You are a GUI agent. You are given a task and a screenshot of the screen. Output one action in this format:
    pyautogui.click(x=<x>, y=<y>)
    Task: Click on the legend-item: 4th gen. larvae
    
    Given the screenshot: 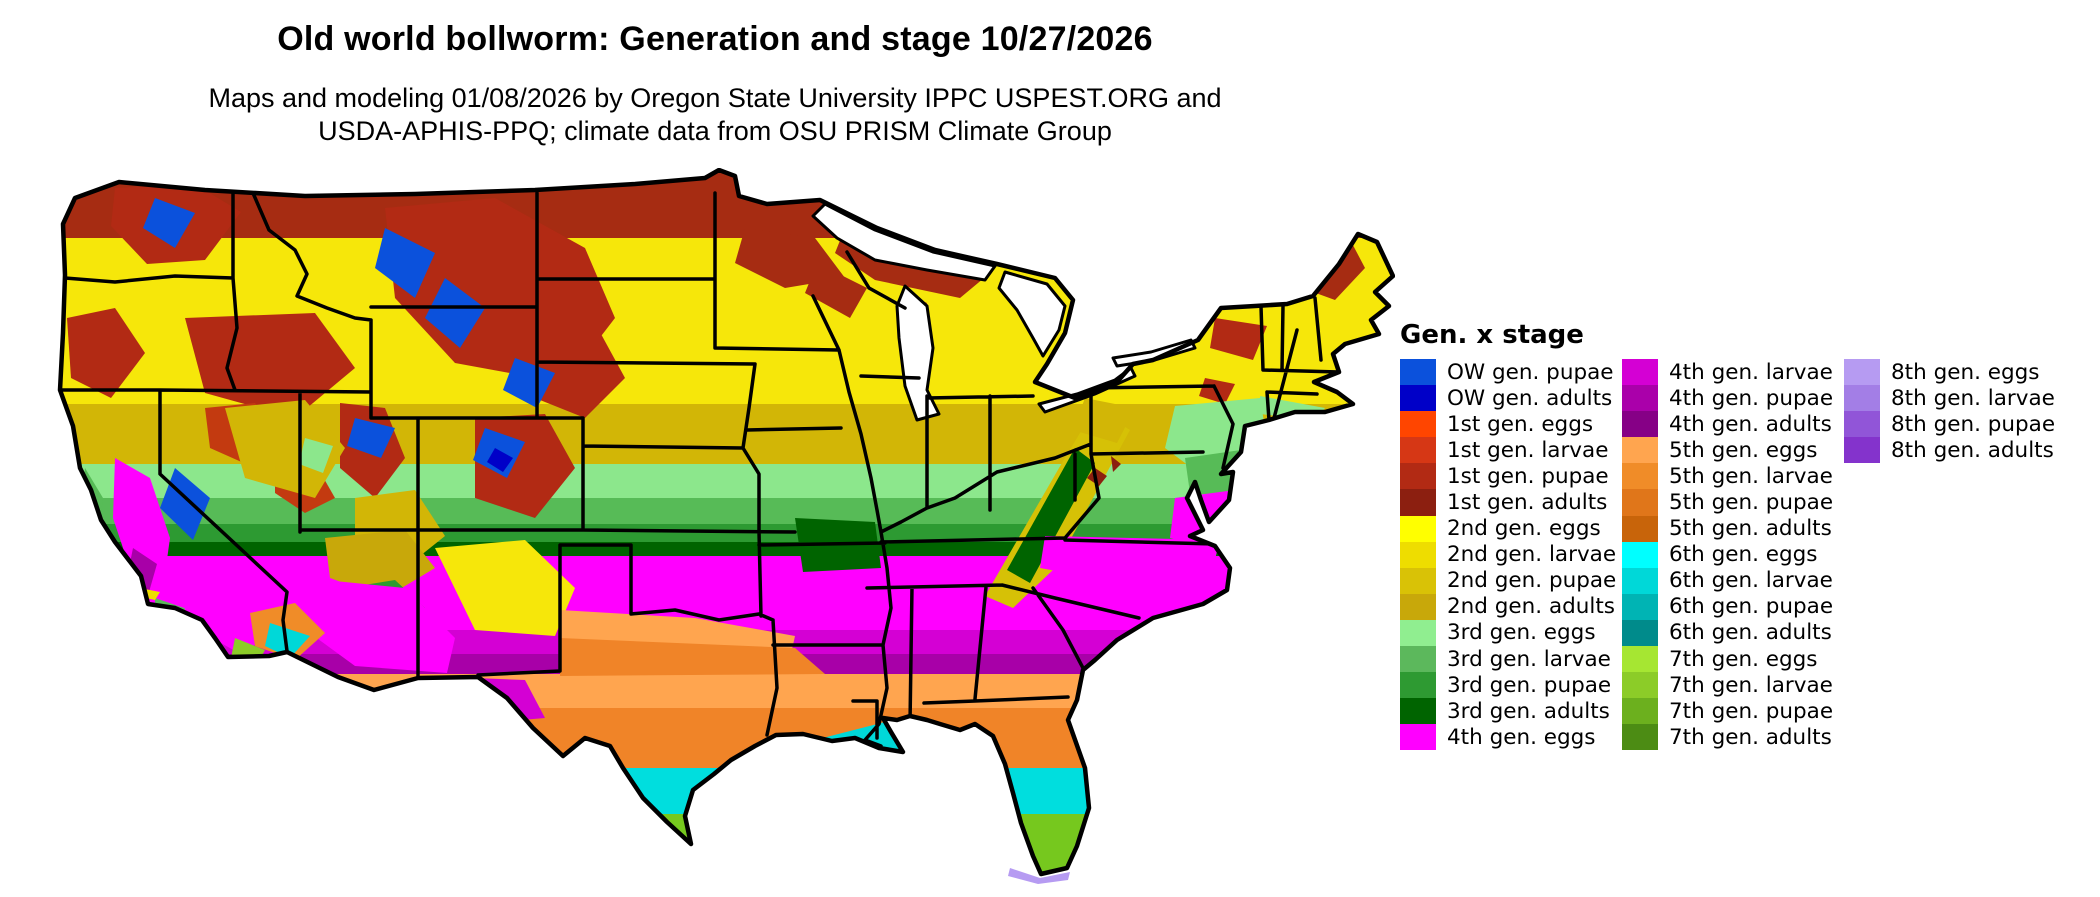 What is the action you would take?
    pyautogui.click(x=1727, y=372)
    